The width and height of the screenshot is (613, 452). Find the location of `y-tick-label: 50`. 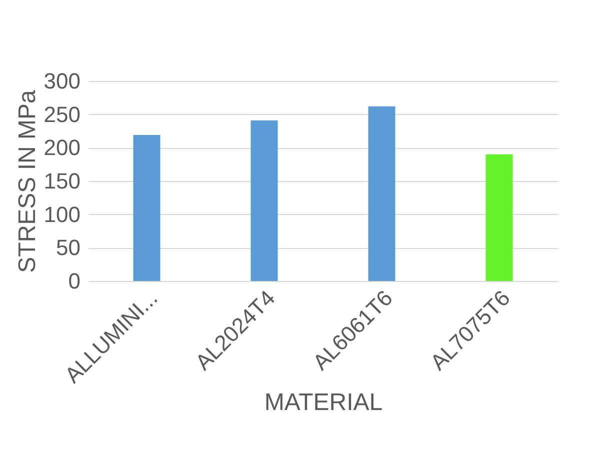

y-tick-label: 50 is located at coordinates (68, 247).